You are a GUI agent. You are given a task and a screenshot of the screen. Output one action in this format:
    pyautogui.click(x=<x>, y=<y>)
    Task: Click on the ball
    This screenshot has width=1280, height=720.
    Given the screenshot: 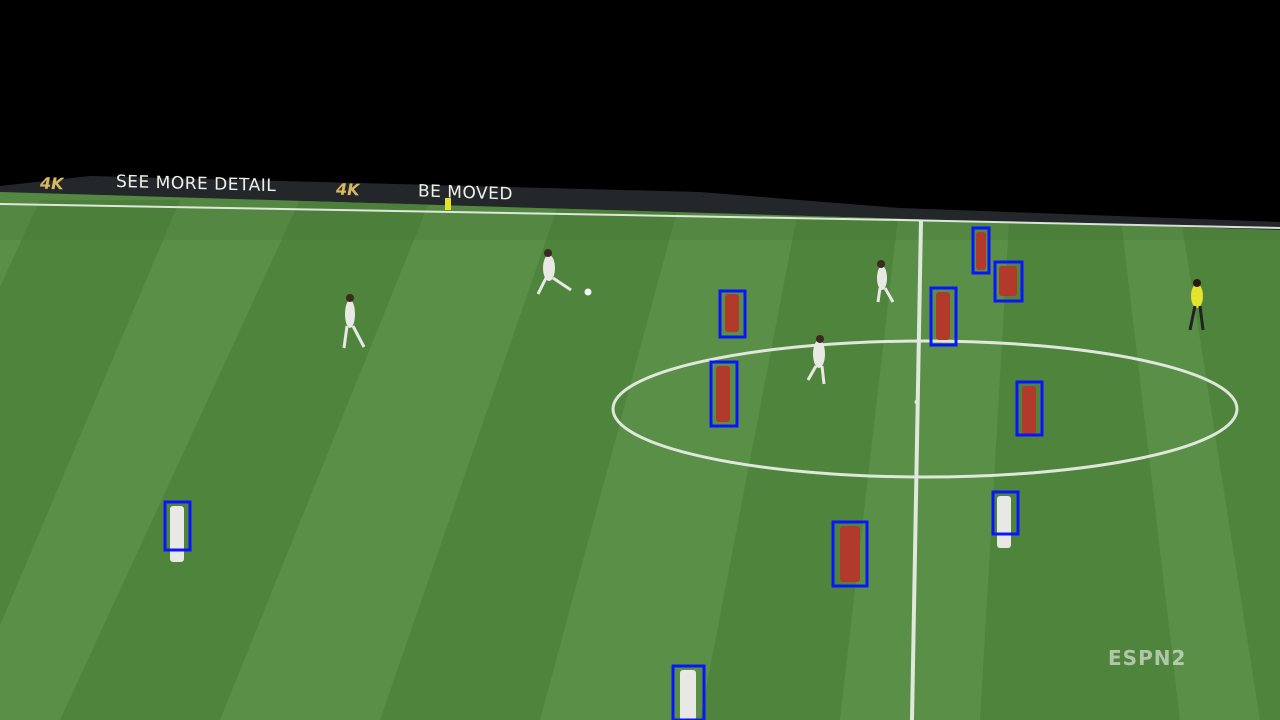 What is the action you would take?
    pyautogui.click(x=588, y=292)
    